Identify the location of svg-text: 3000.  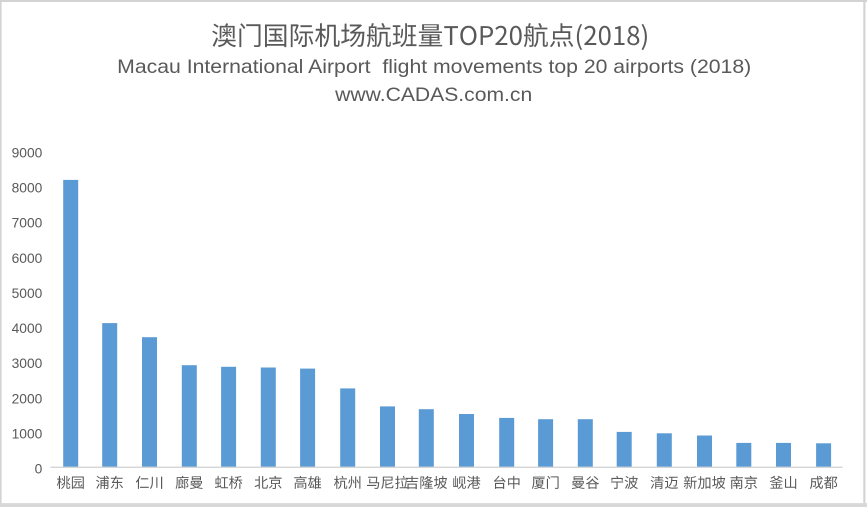
(27, 363).